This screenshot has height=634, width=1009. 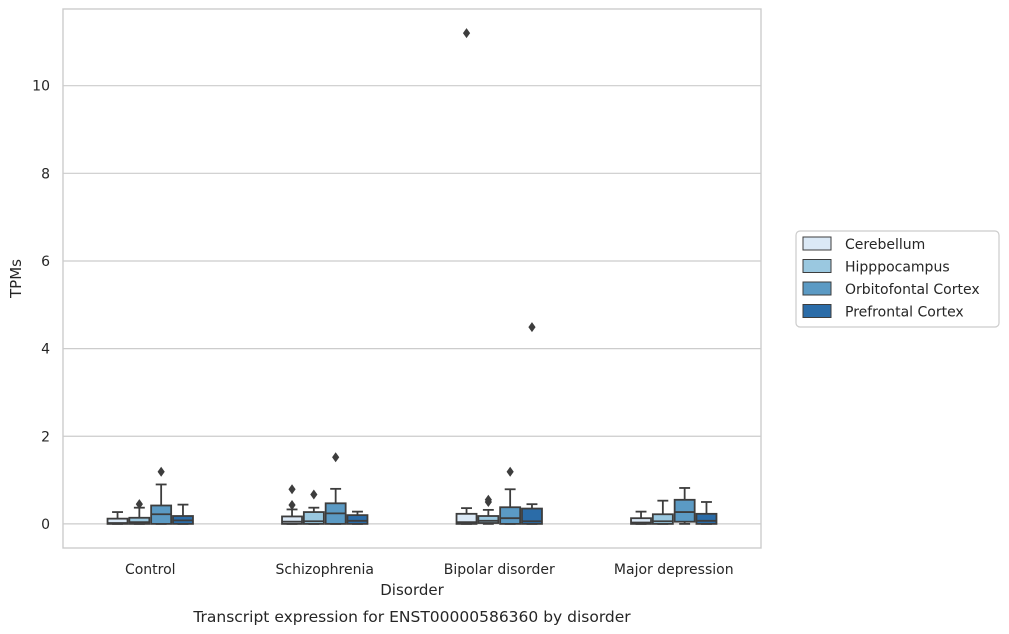 I want to click on y-tick-label: 10, so click(x=41, y=87).